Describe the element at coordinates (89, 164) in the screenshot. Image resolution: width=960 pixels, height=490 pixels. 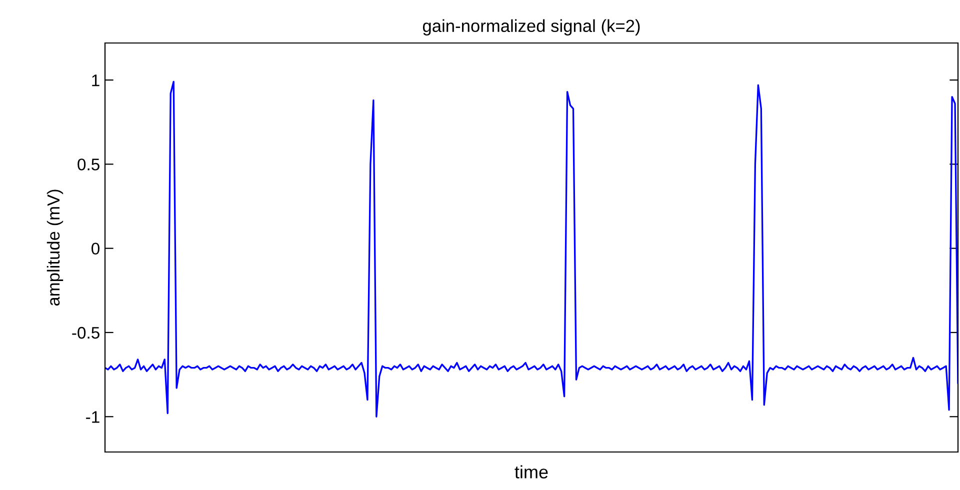
I see `y-tick-label: 0.5` at that location.